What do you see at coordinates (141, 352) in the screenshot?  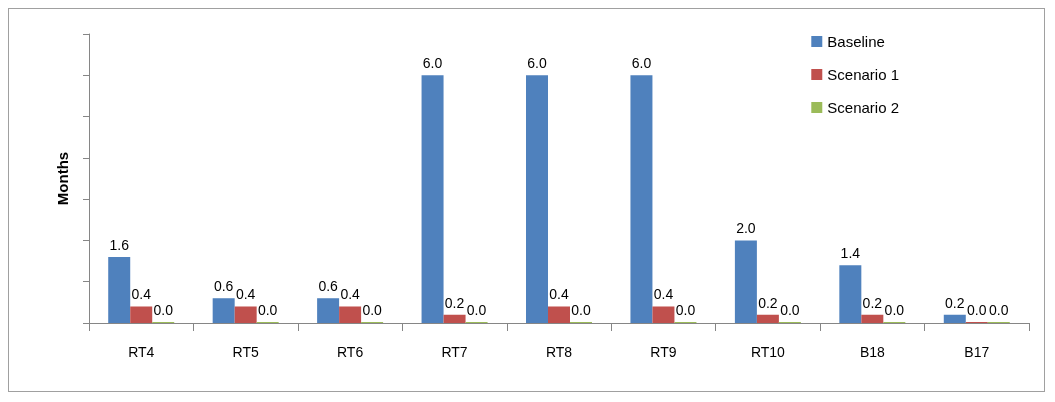 I see `x-tick-label: RT4` at bounding box center [141, 352].